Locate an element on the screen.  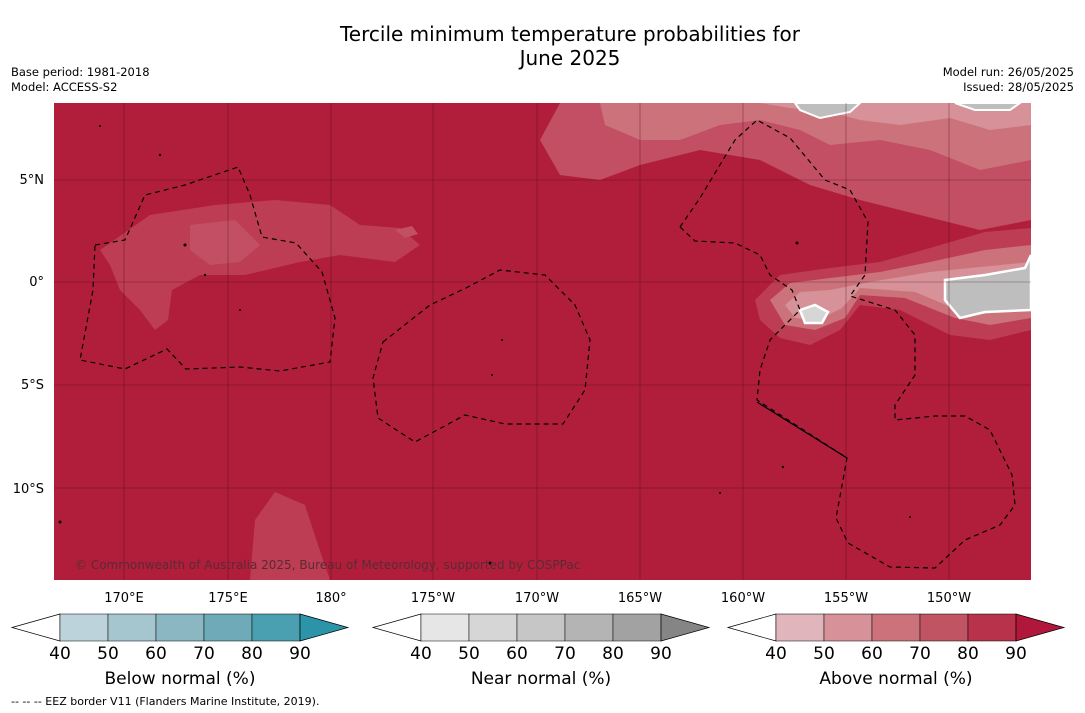
lat-label: 5°N is located at coordinates (32, 180).